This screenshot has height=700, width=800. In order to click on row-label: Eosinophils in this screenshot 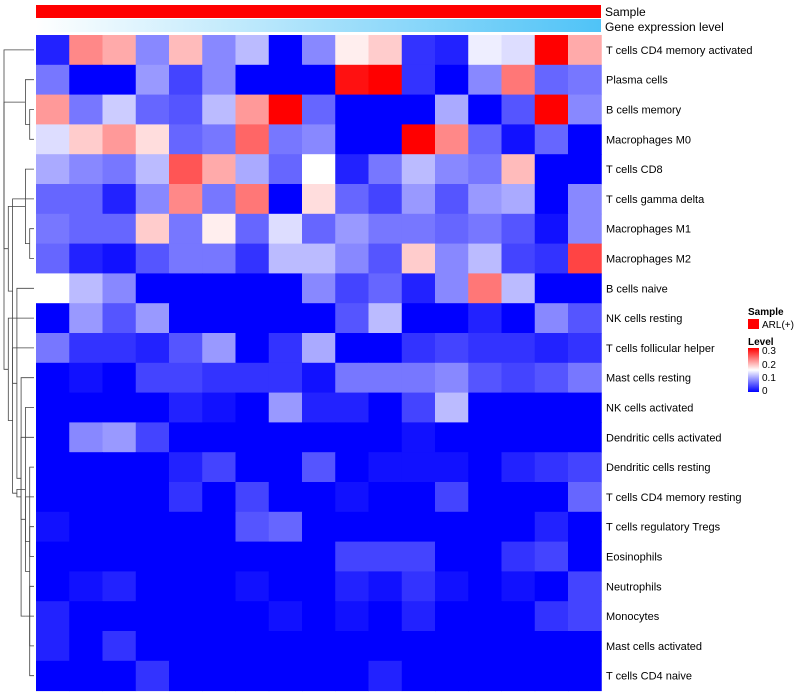, I will do `click(634, 558)`.